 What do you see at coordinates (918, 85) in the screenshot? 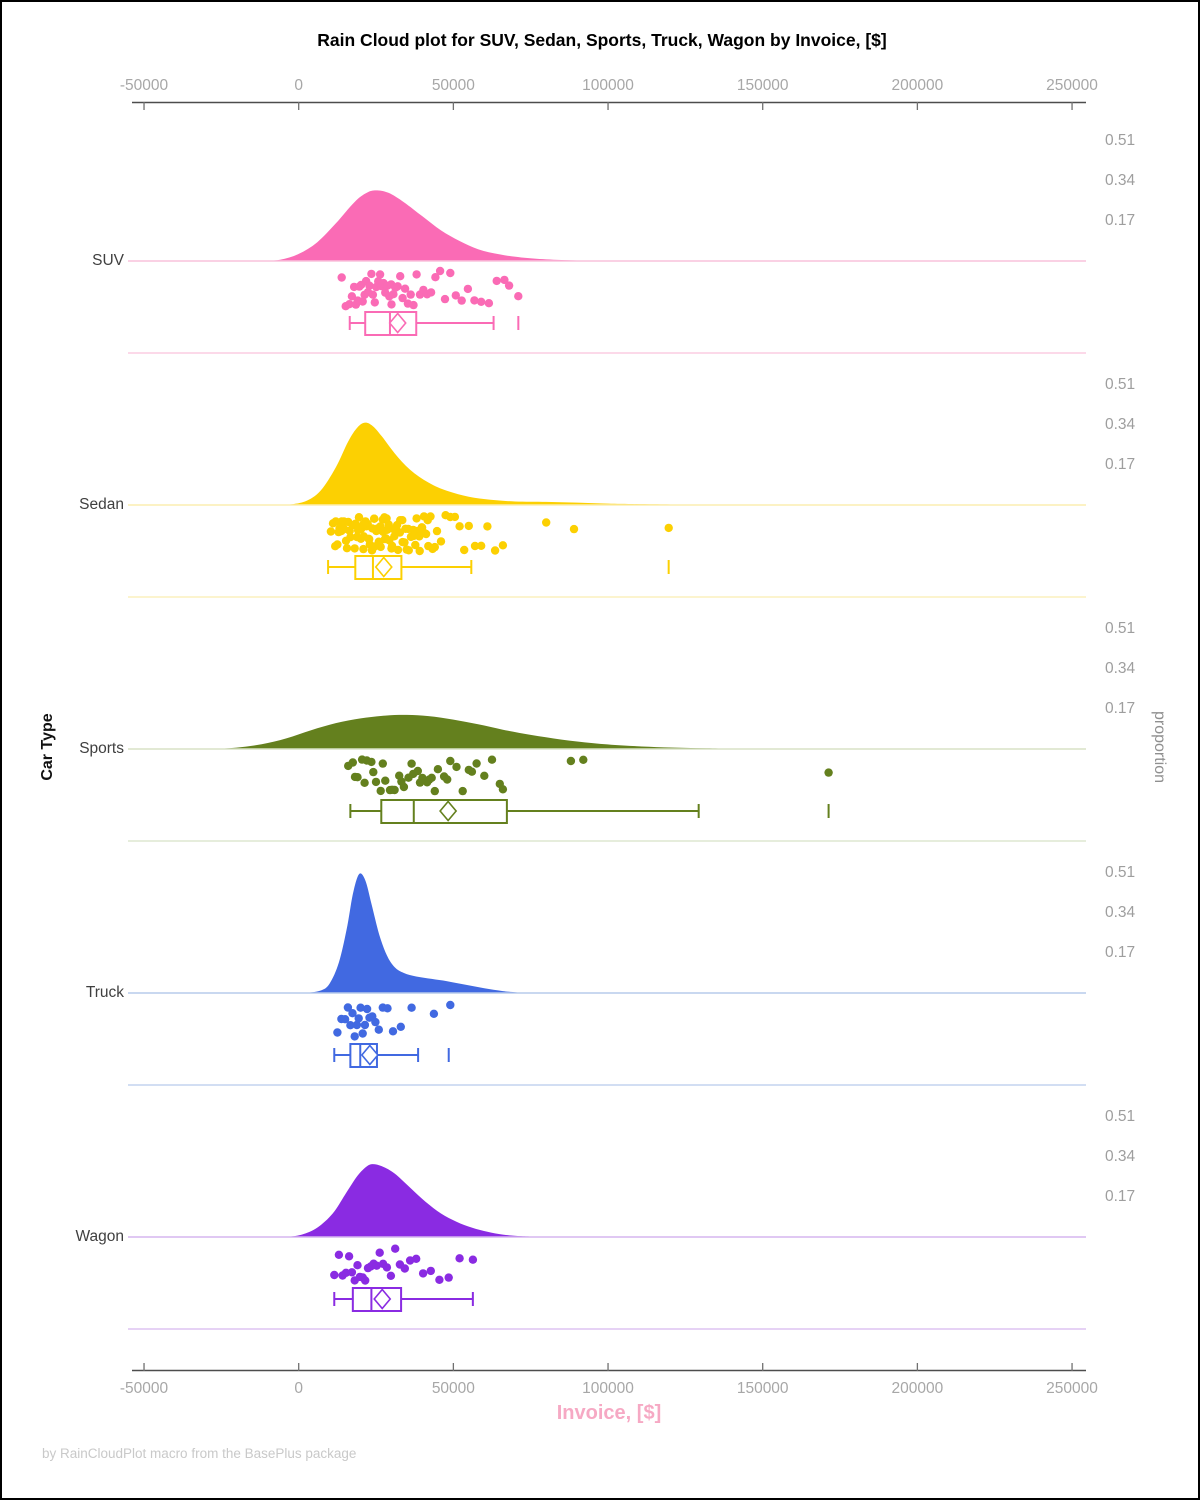
I see `x-tick-label: 200000` at bounding box center [918, 85].